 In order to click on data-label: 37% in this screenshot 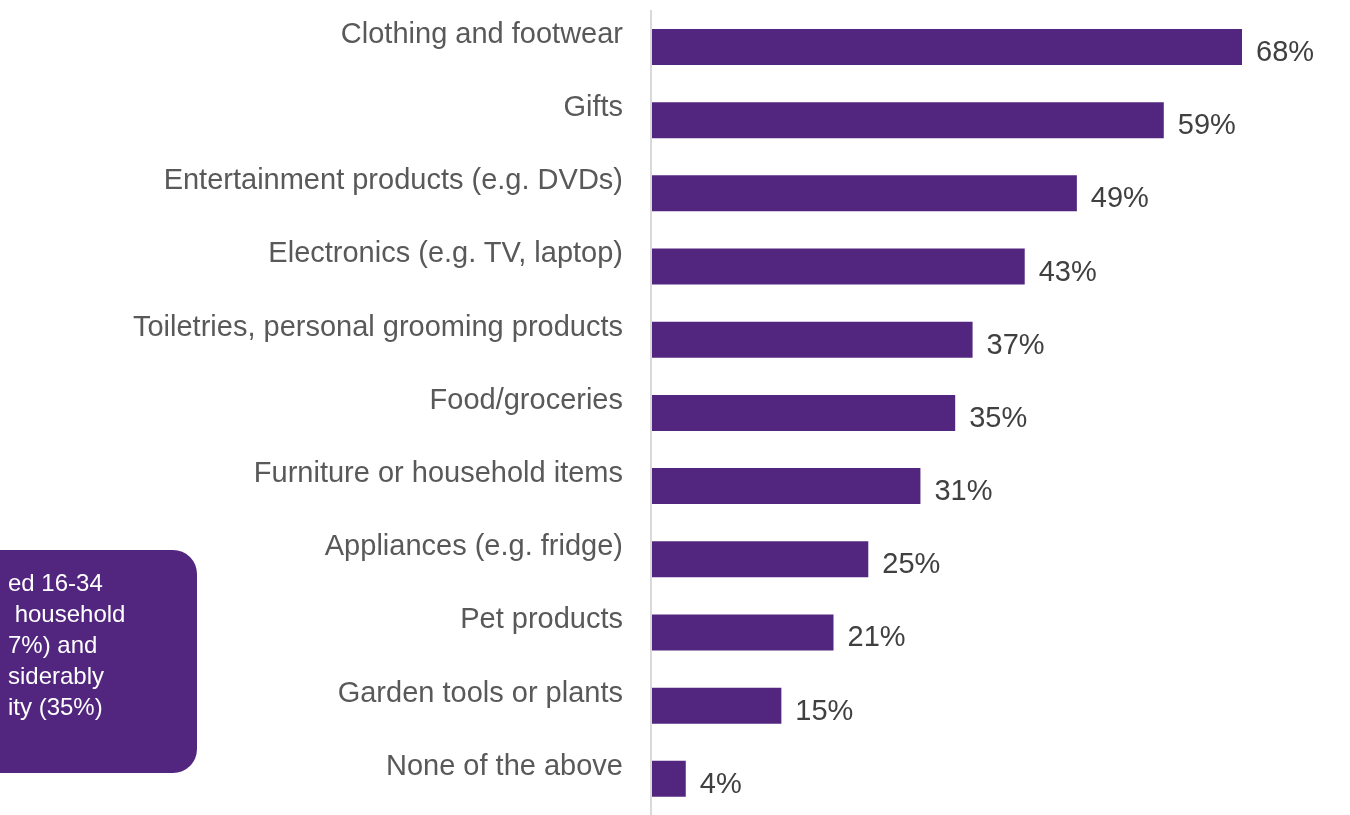, I will do `click(1015, 343)`.